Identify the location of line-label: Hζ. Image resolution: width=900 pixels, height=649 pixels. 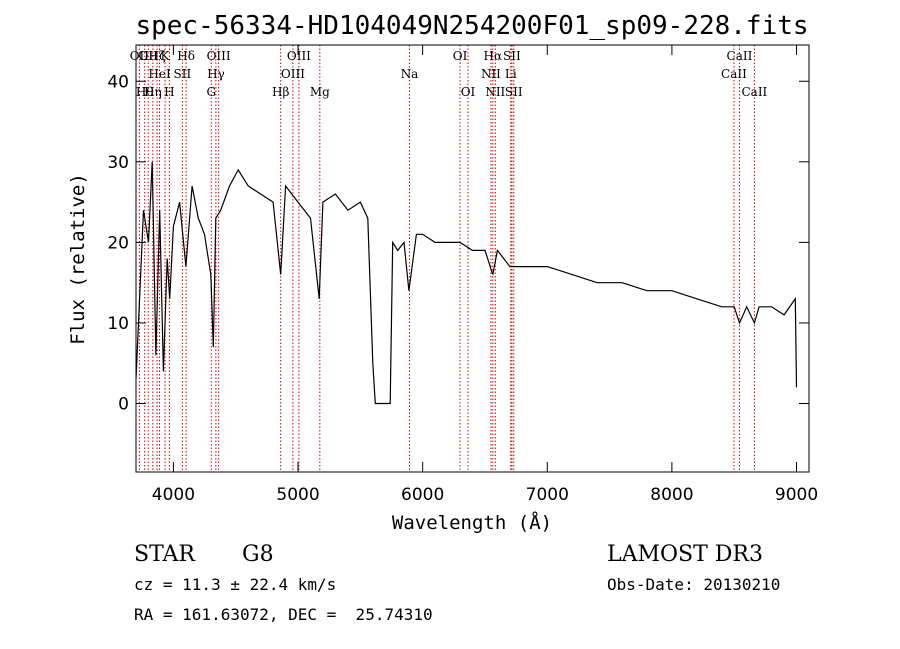
(157, 56).